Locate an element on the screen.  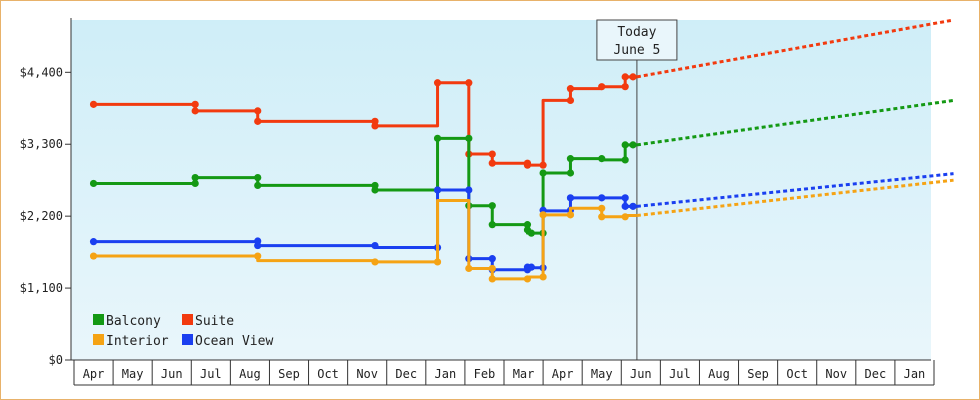
y-tick-label: $2,200 is located at coordinates (41, 216).